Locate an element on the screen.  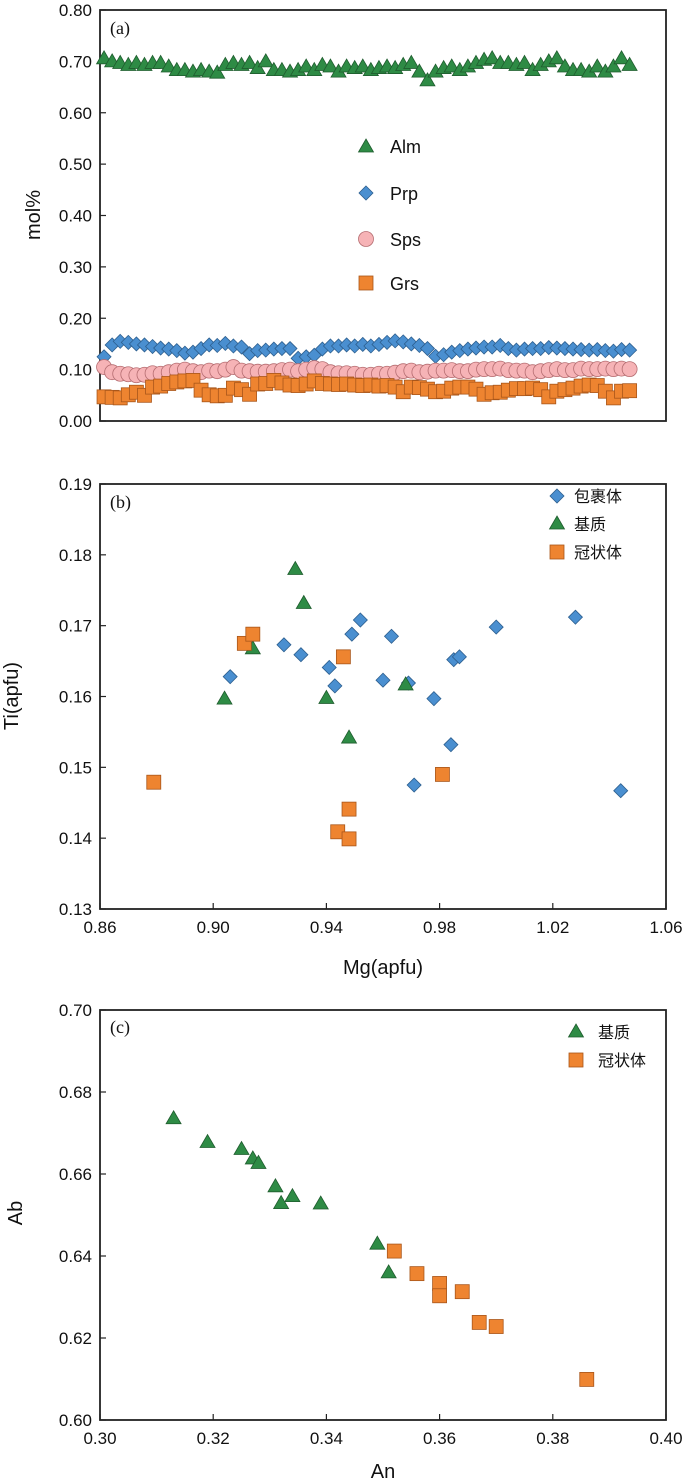
legend-label: Grs is located at coordinates (404, 284).